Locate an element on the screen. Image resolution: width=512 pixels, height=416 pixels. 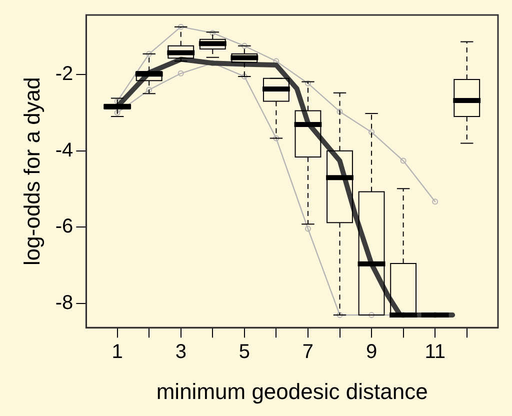
y-tick-label: -8 is located at coordinates (64, 303).